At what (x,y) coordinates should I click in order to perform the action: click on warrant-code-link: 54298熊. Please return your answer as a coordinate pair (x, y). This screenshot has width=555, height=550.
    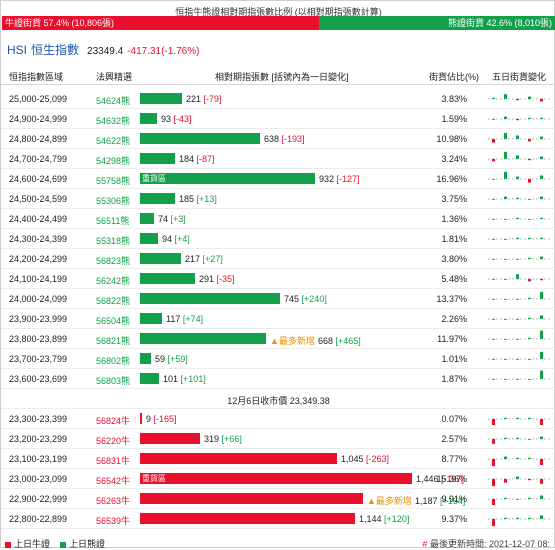
    Looking at the image, I should click on (113, 161).